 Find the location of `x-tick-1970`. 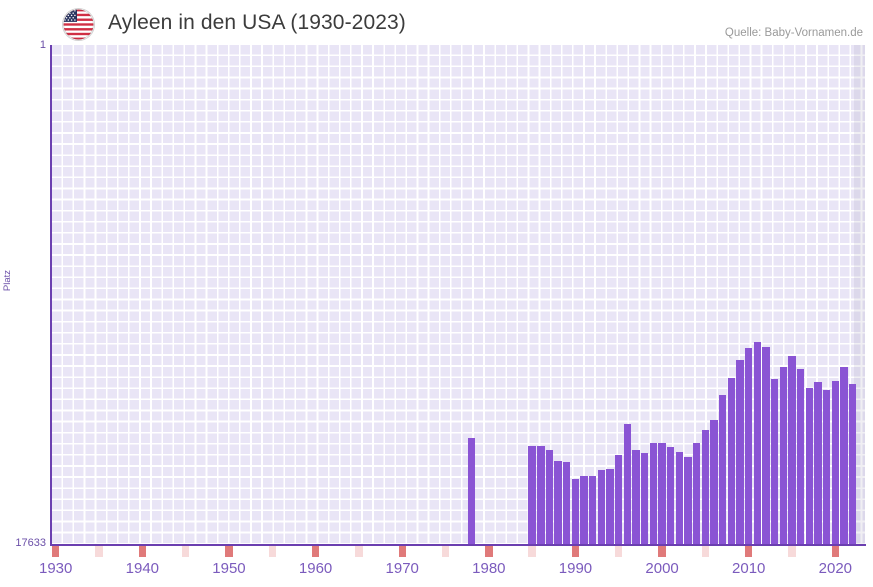

x-tick-1970 is located at coordinates (402, 551).